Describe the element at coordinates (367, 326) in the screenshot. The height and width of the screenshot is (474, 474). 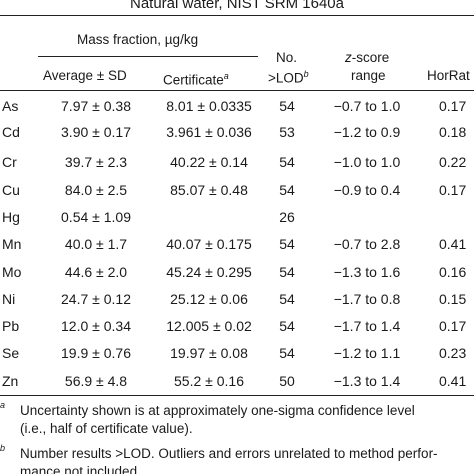
I see `cell-zscore-range: −1.7 to 1.4` at that location.